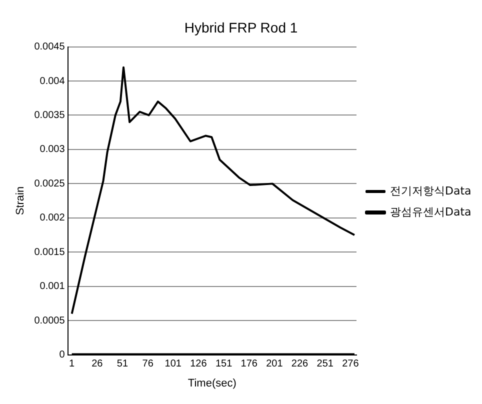 Image resolution: width=482 pixels, height=404 pixels. Describe the element at coordinates (122, 364) in the screenshot. I see `x-tick-label: 51` at that location.